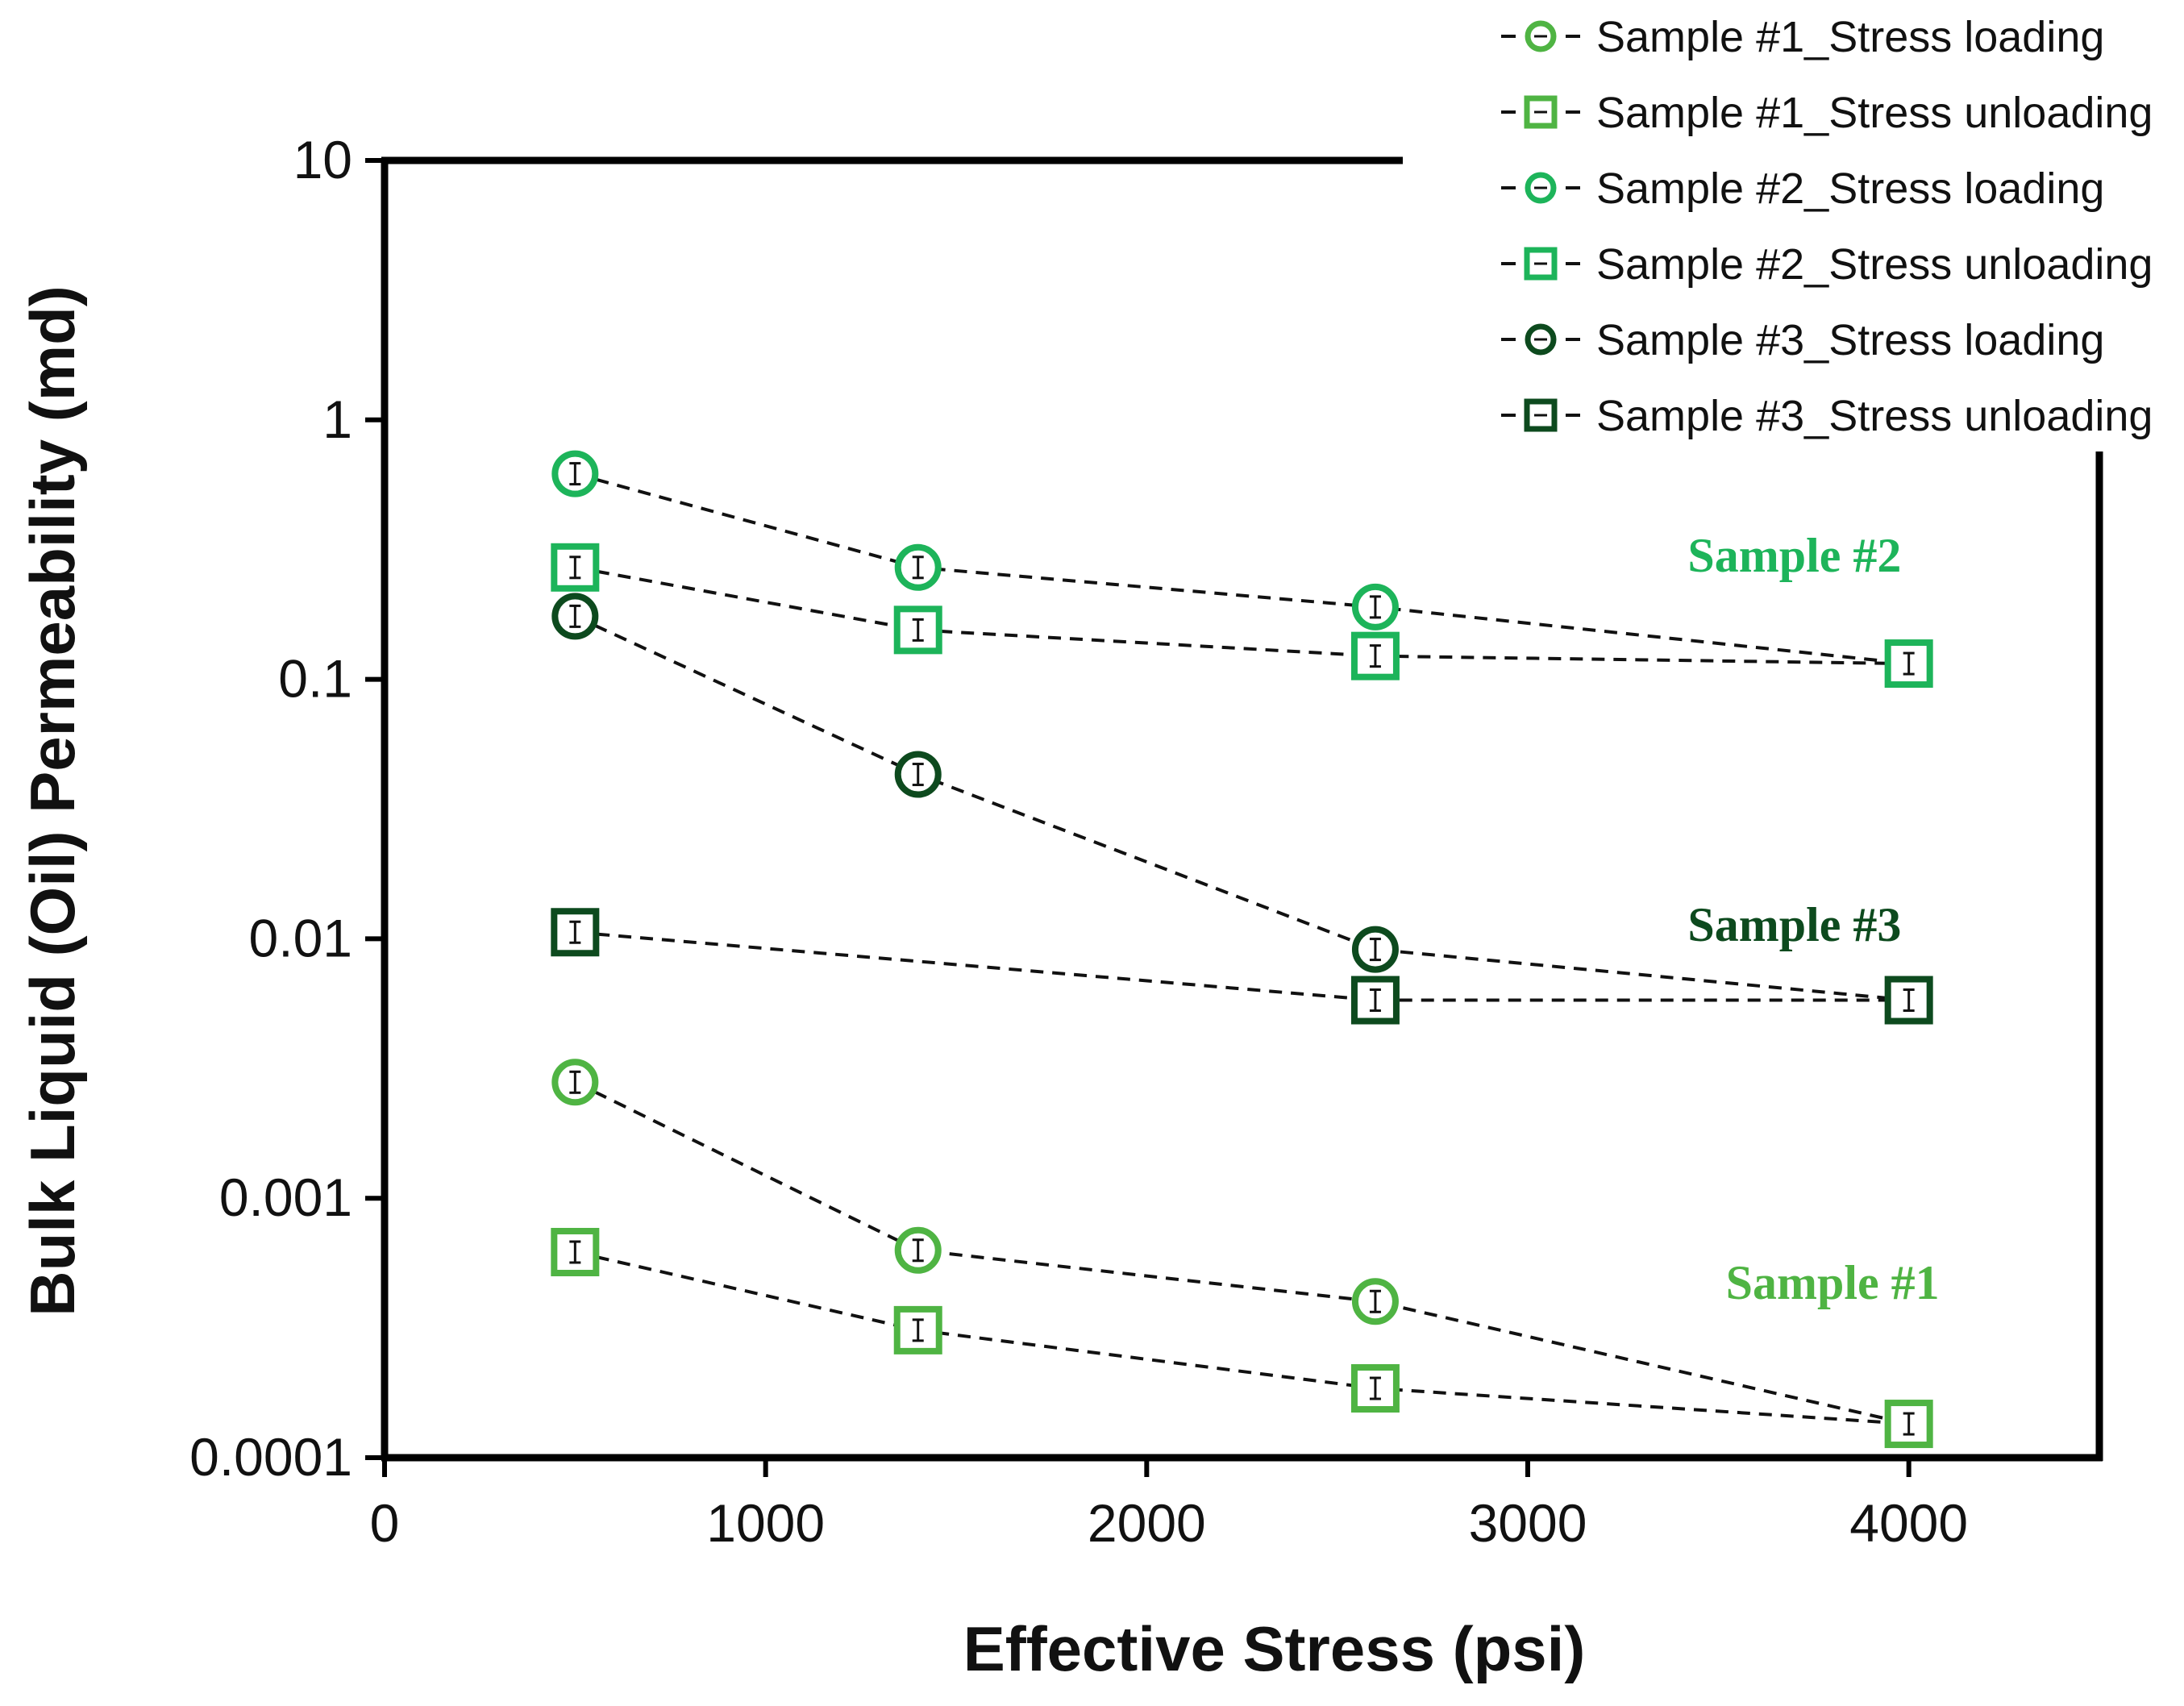  What do you see at coordinates (1874, 416) in the screenshot?
I see `legend-label: Sample #3_Stress unloading` at bounding box center [1874, 416].